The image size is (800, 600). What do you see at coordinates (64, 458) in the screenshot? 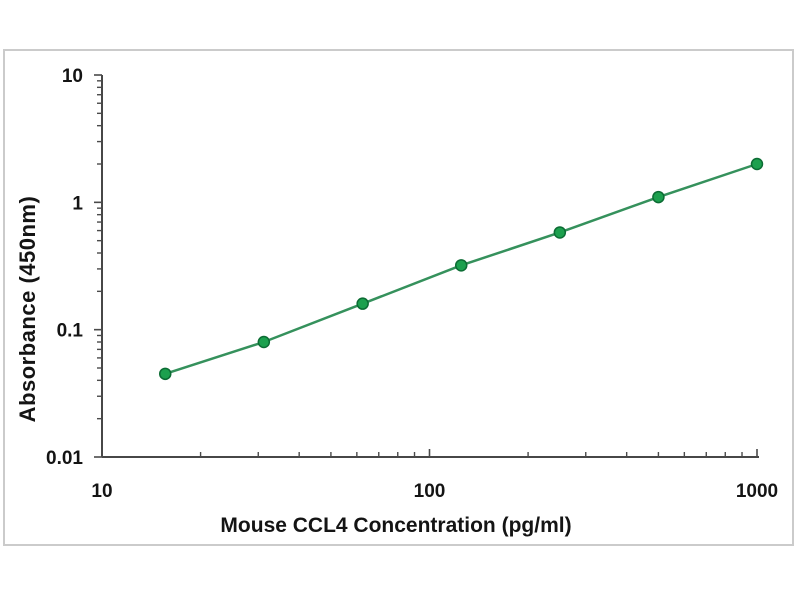
I see `y-tick-label: 0.01` at bounding box center [64, 458].